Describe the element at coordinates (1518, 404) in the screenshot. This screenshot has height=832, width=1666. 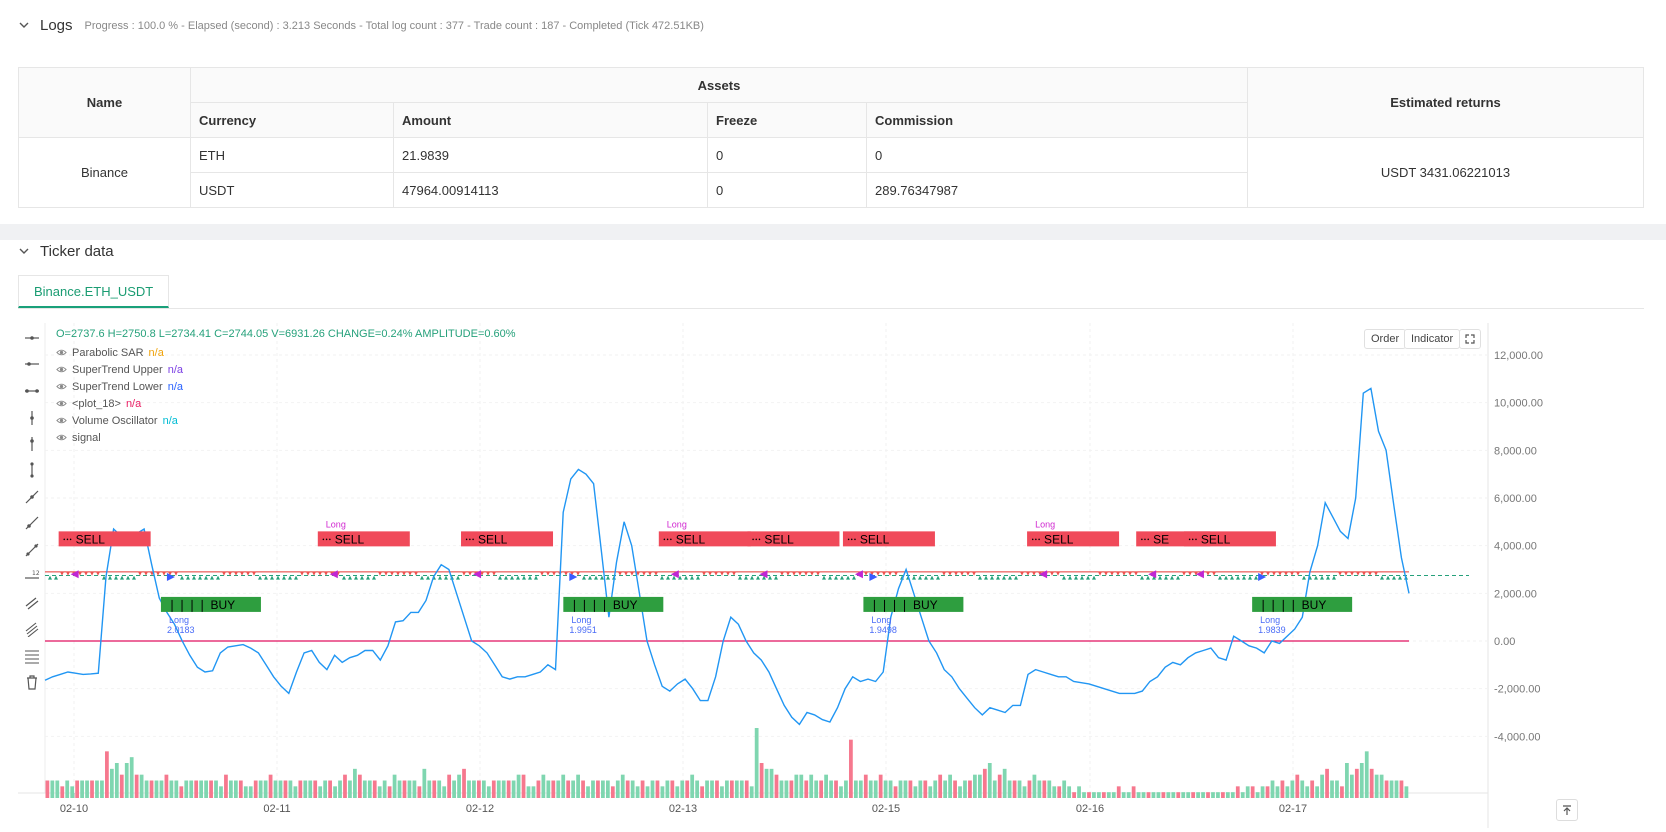
I see `y-tick-label: 10,000.00` at that location.